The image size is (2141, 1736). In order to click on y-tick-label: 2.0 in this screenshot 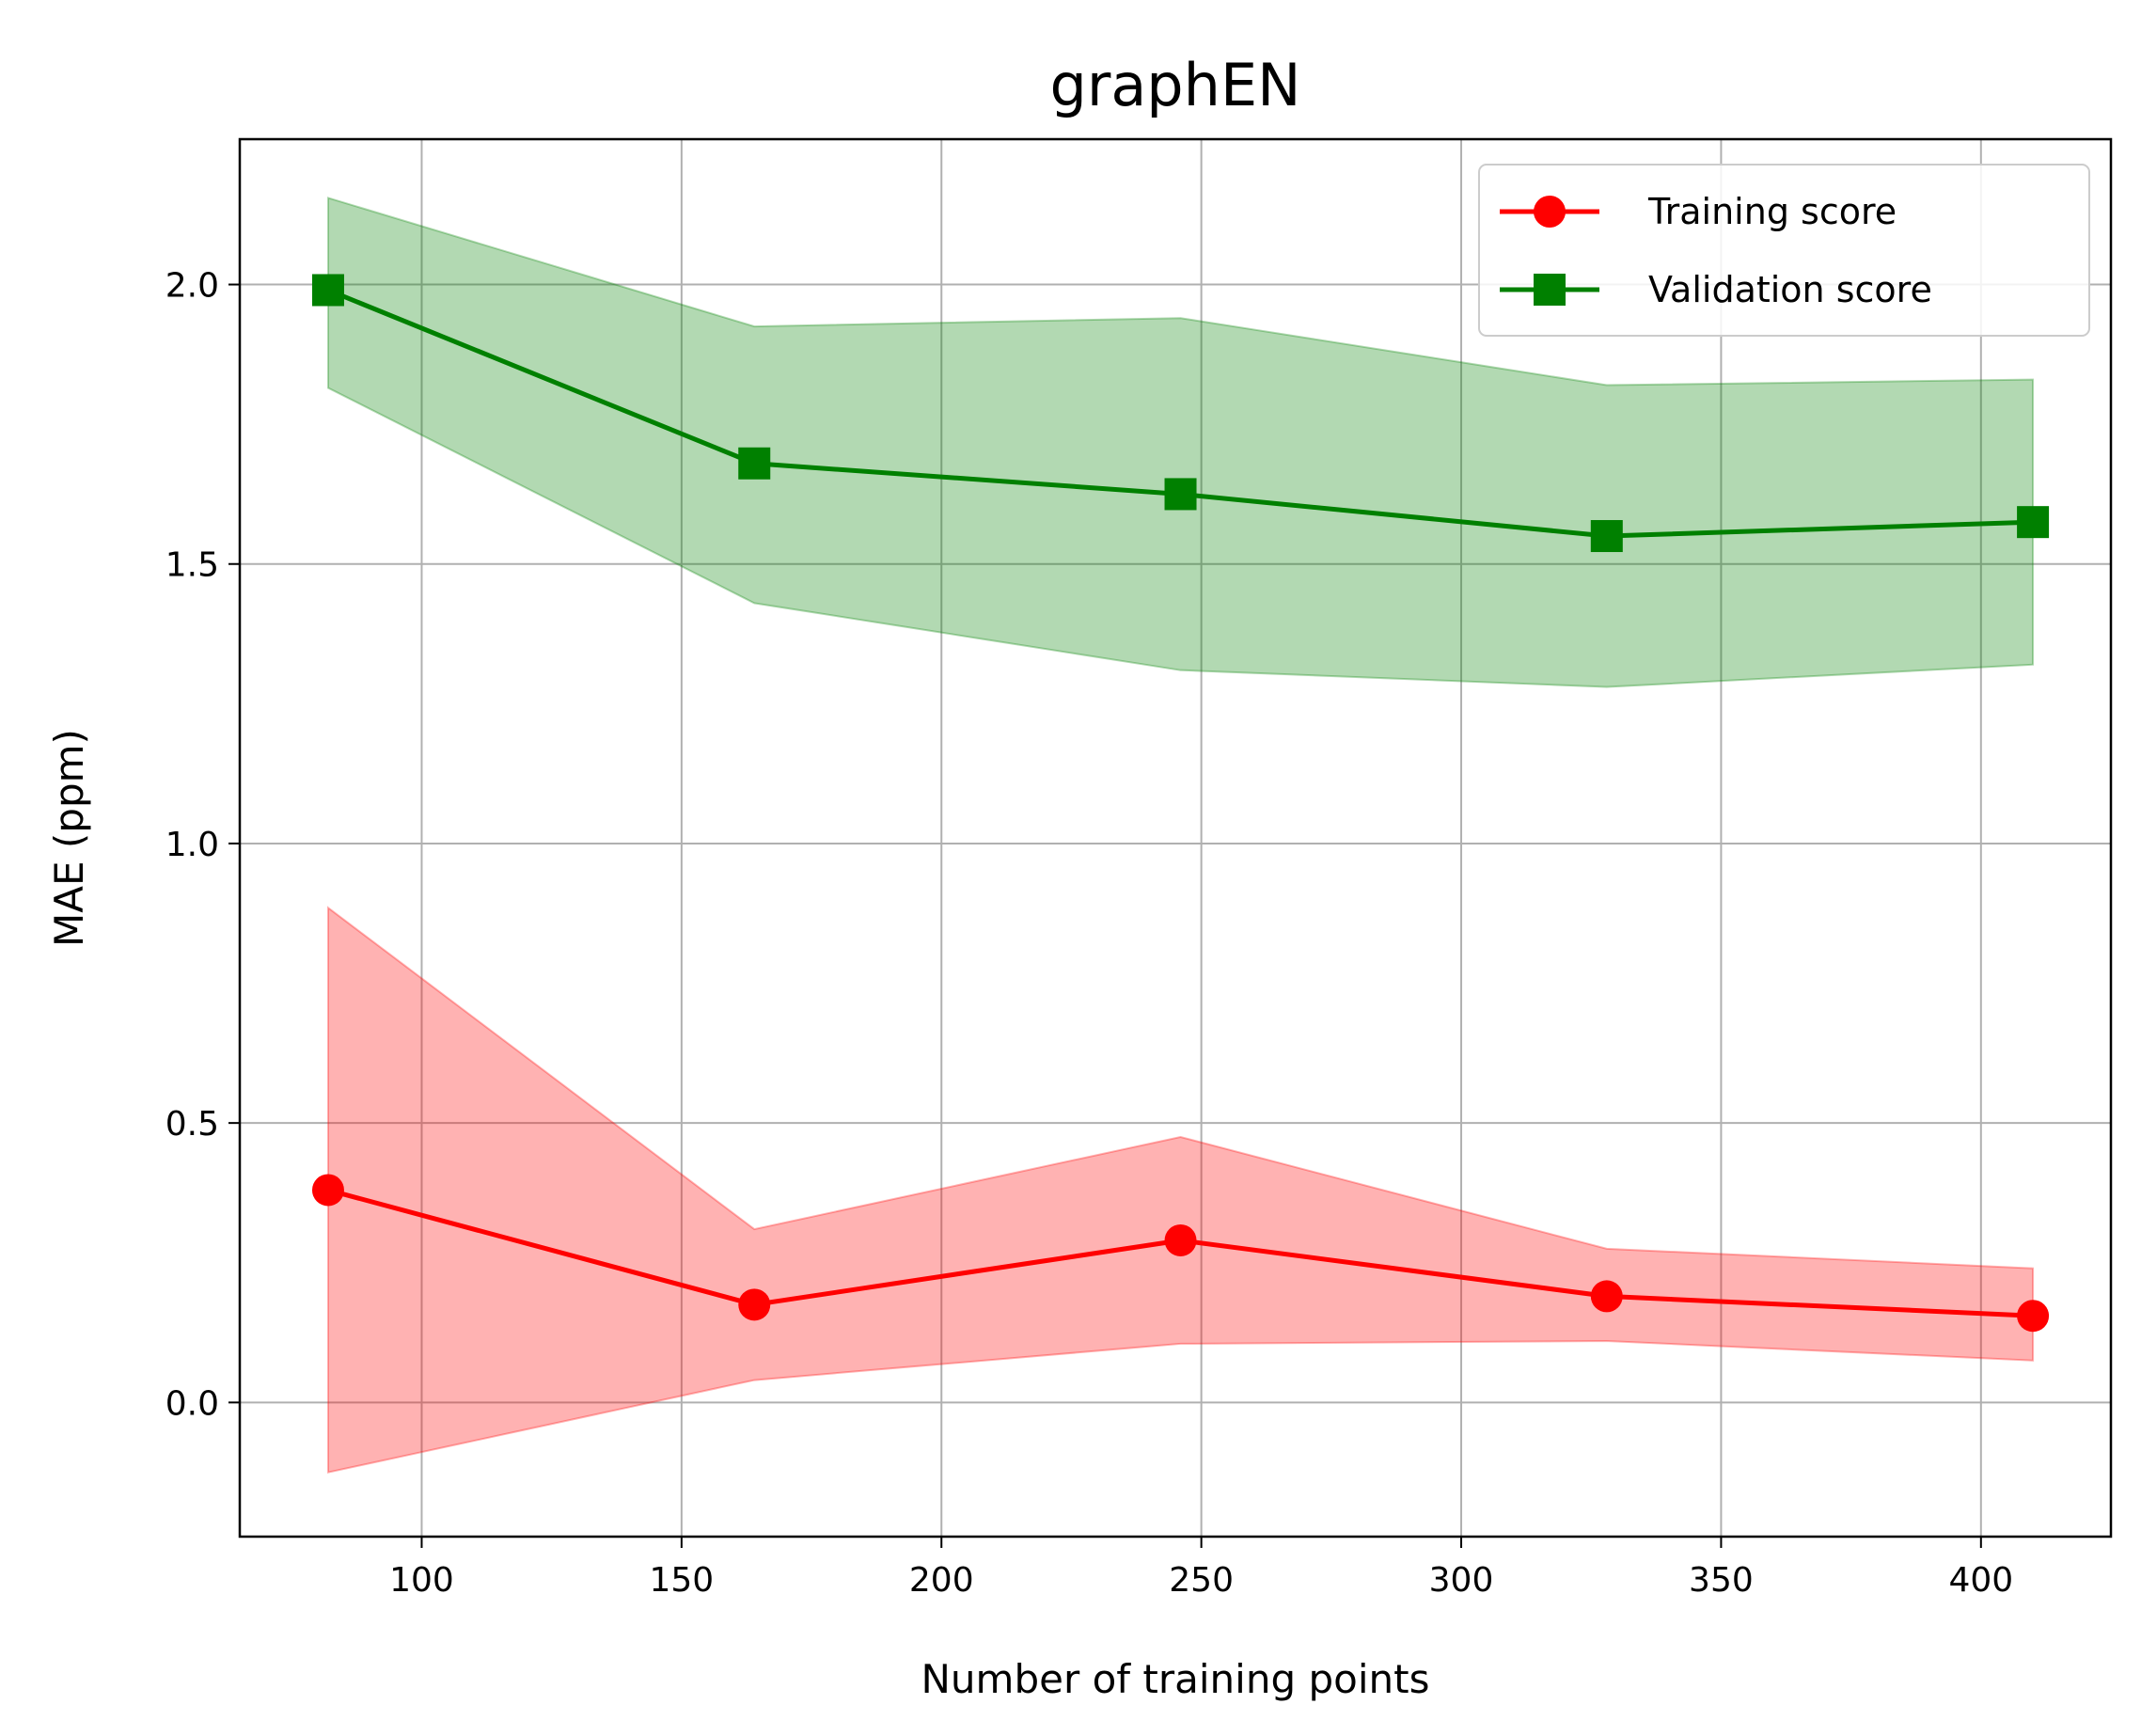, I will do `click(192, 286)`.